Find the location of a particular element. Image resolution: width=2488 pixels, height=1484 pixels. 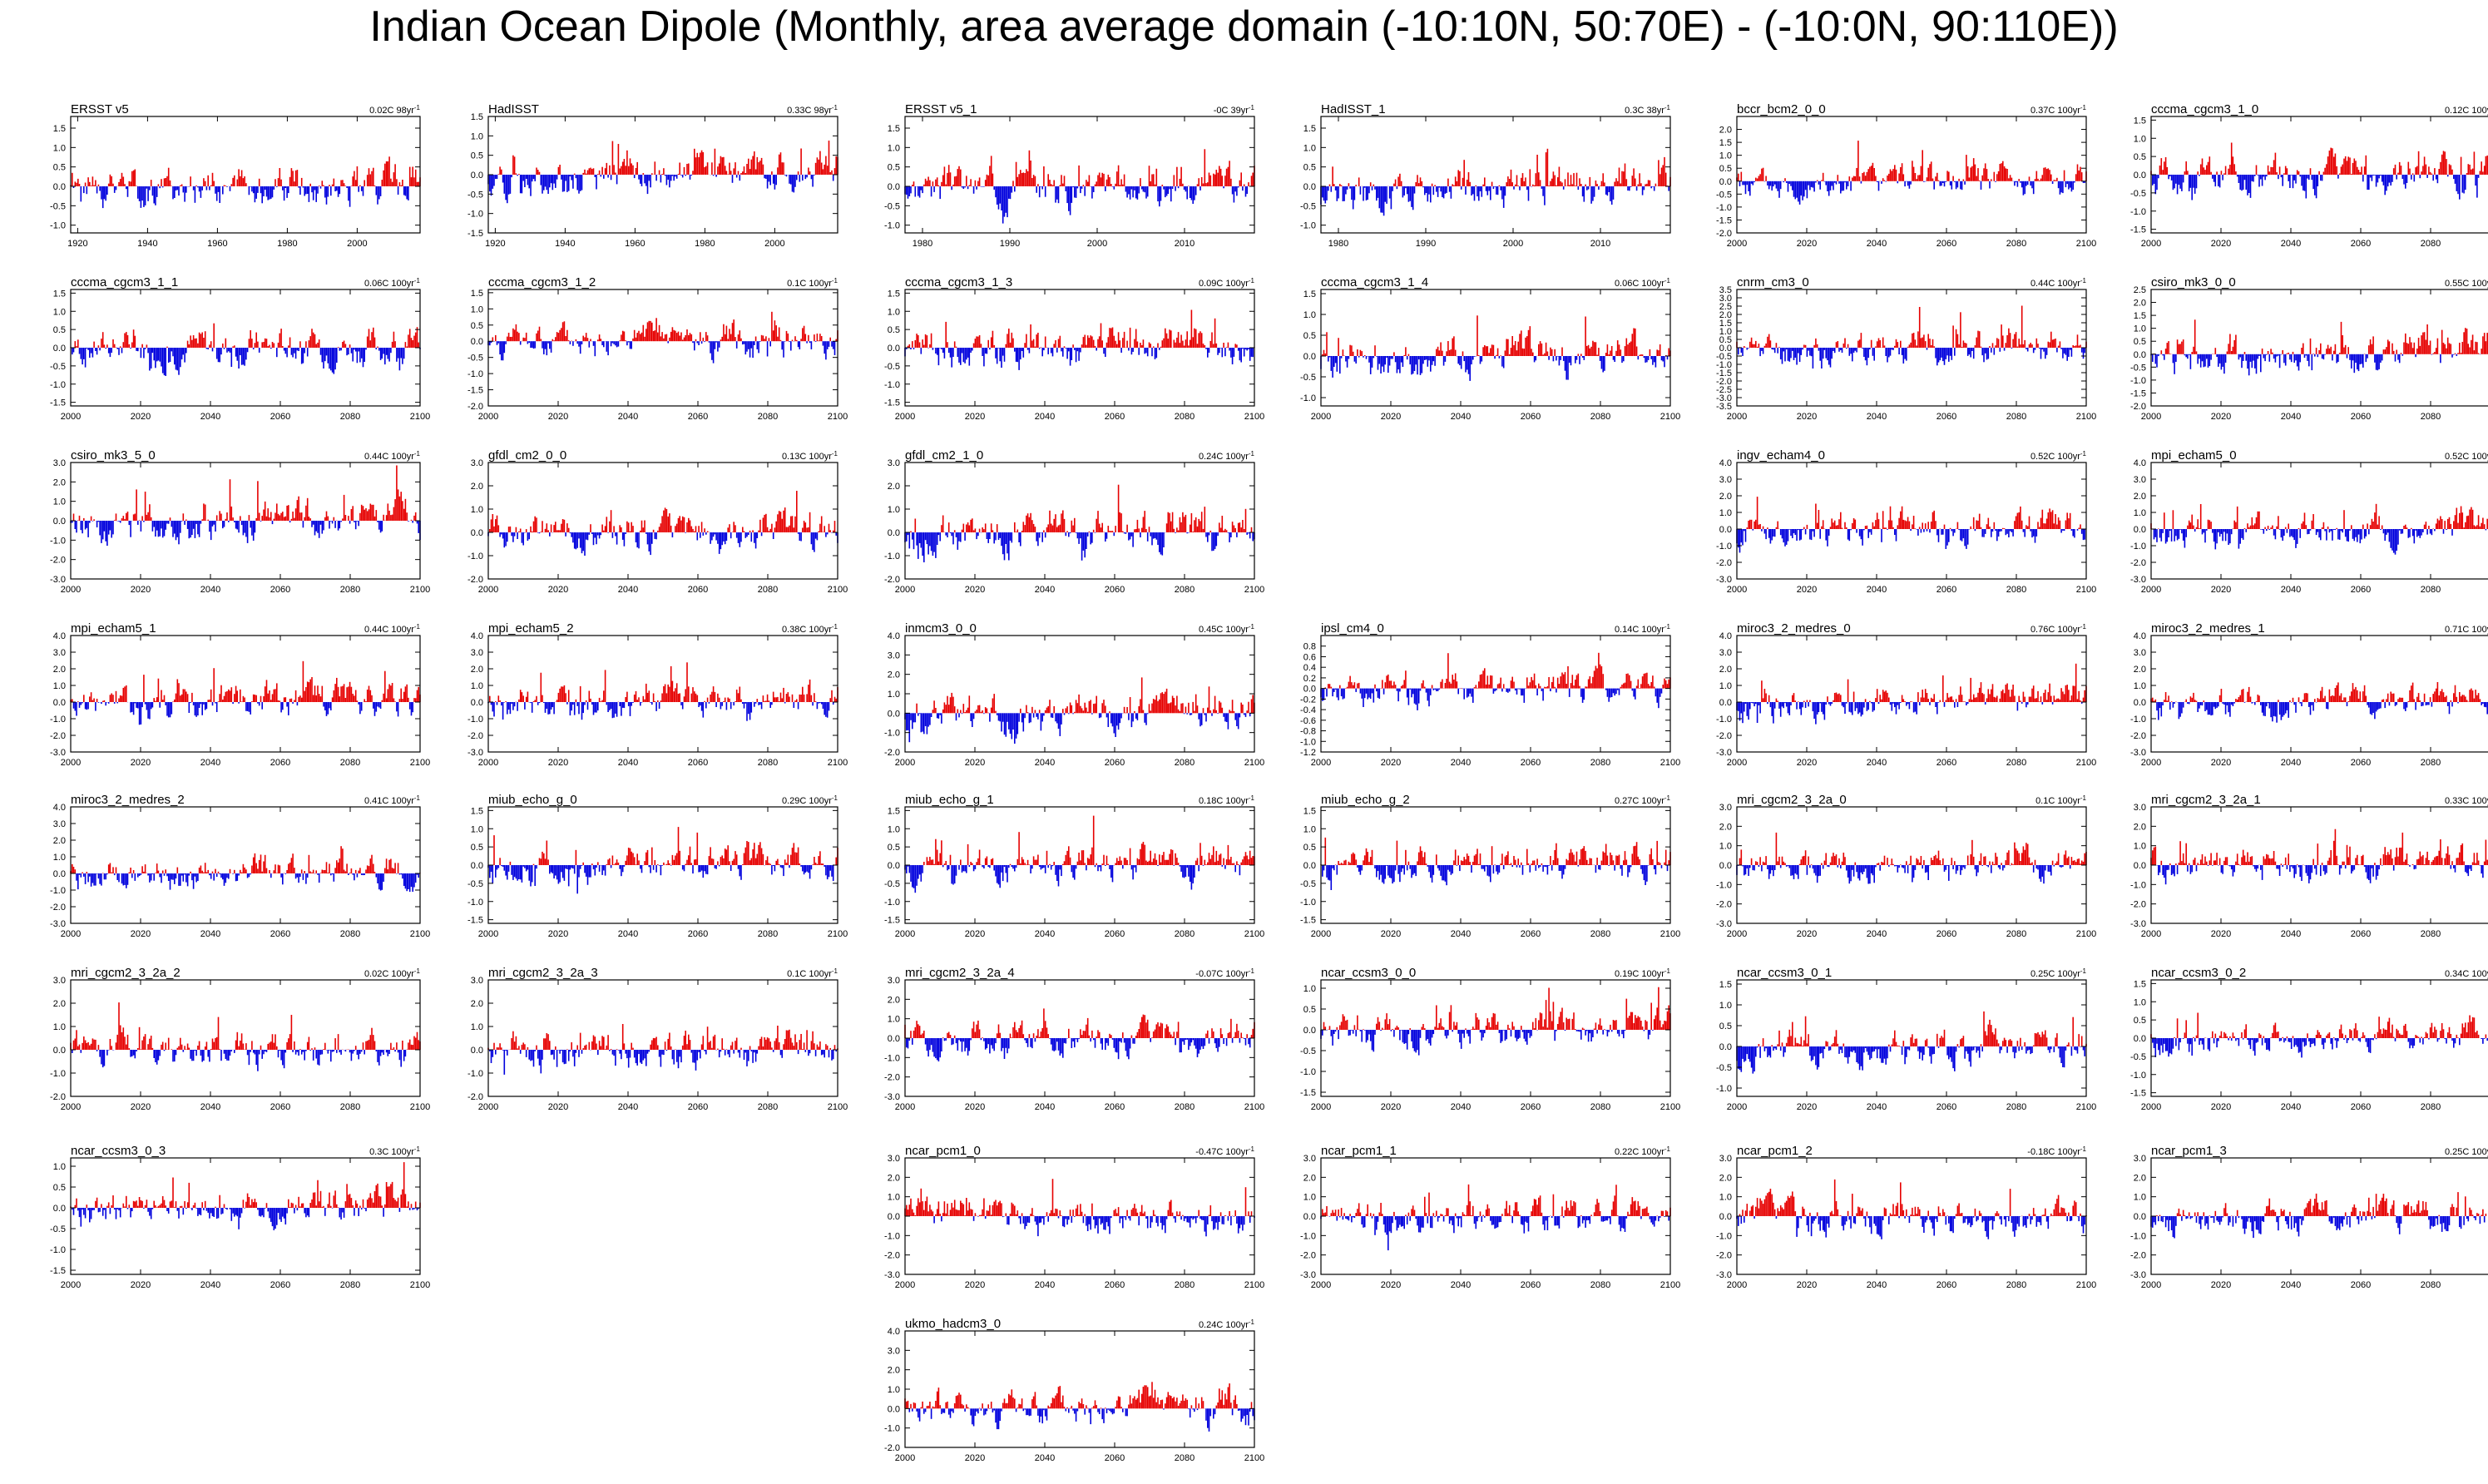

panel-trend: 0.1C 100yr-1 is located at coordinates (812, 283).